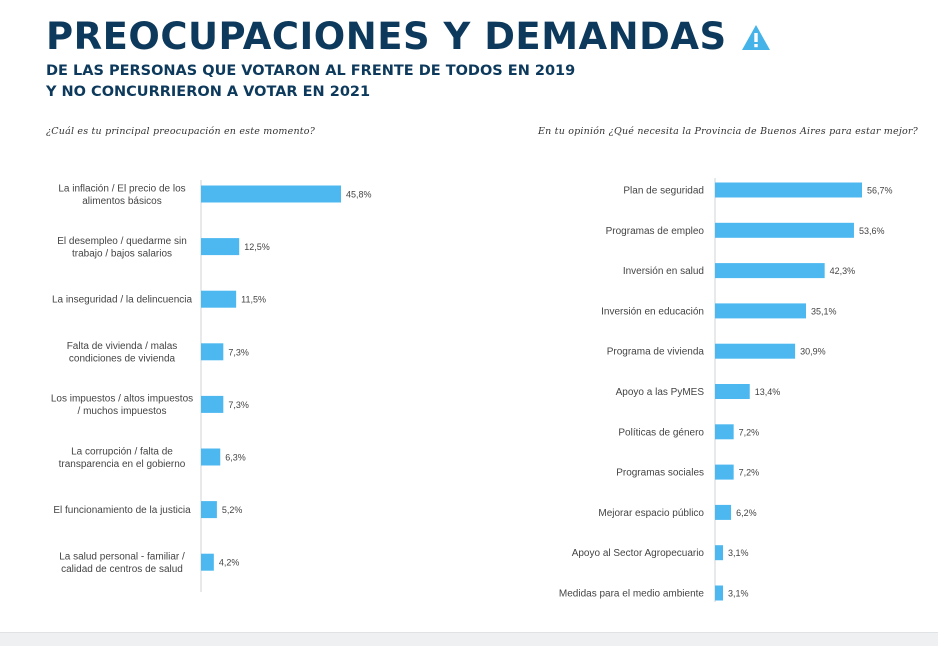  What do you see at coordinates (386, 36) in the screenshot?
I see `page-title: PREOCUPACIONES Y DEMANDAS` at bounding box center [386, 36].